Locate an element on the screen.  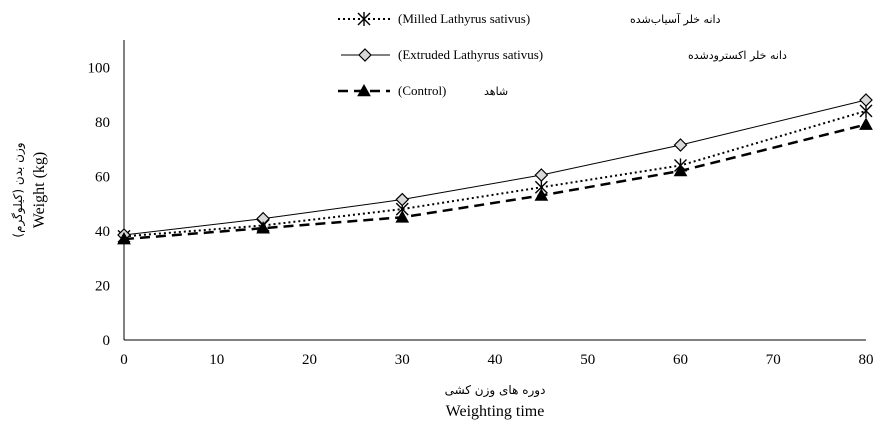
y-tick-label-20: 20 is located at coordinates (102, 286).